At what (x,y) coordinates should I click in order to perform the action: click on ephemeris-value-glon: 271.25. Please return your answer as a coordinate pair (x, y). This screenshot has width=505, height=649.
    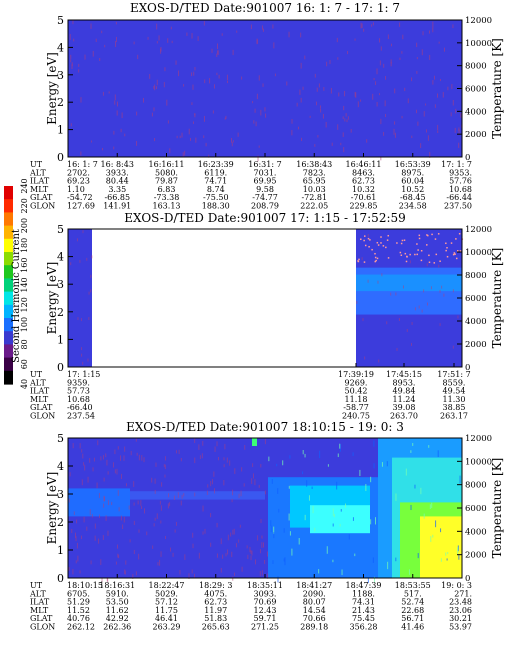
    Looking at the image, I should click on (265, 627).